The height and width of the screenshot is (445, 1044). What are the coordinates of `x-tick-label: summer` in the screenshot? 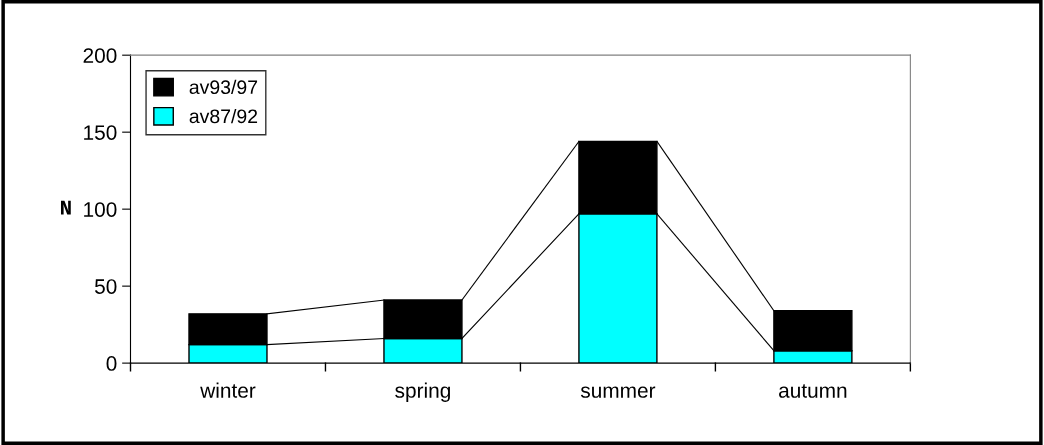 It's located at (618, 392).